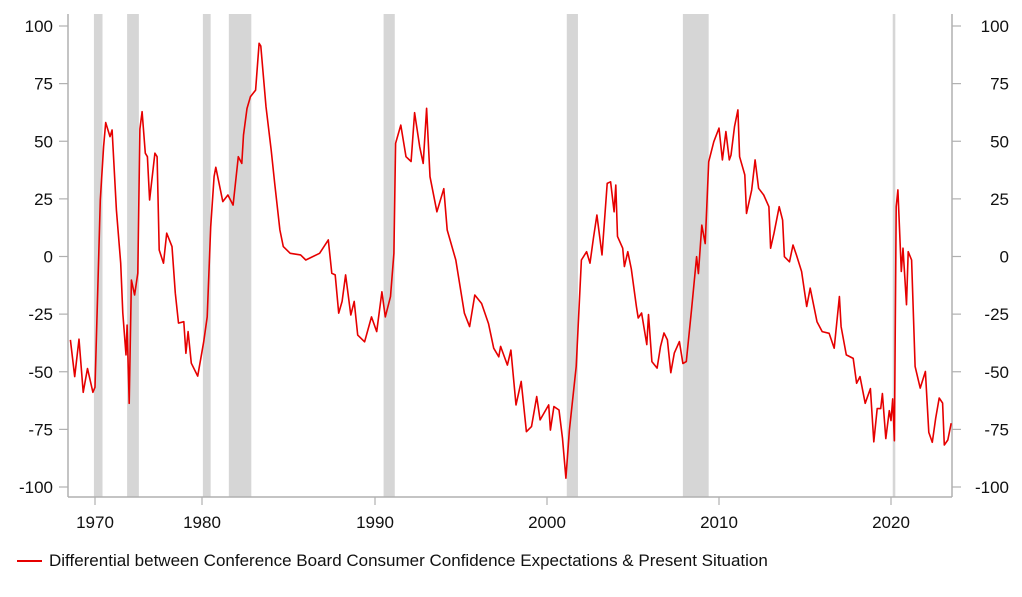  I want to click on y-tick-label-right: -25, so click(996, 314).